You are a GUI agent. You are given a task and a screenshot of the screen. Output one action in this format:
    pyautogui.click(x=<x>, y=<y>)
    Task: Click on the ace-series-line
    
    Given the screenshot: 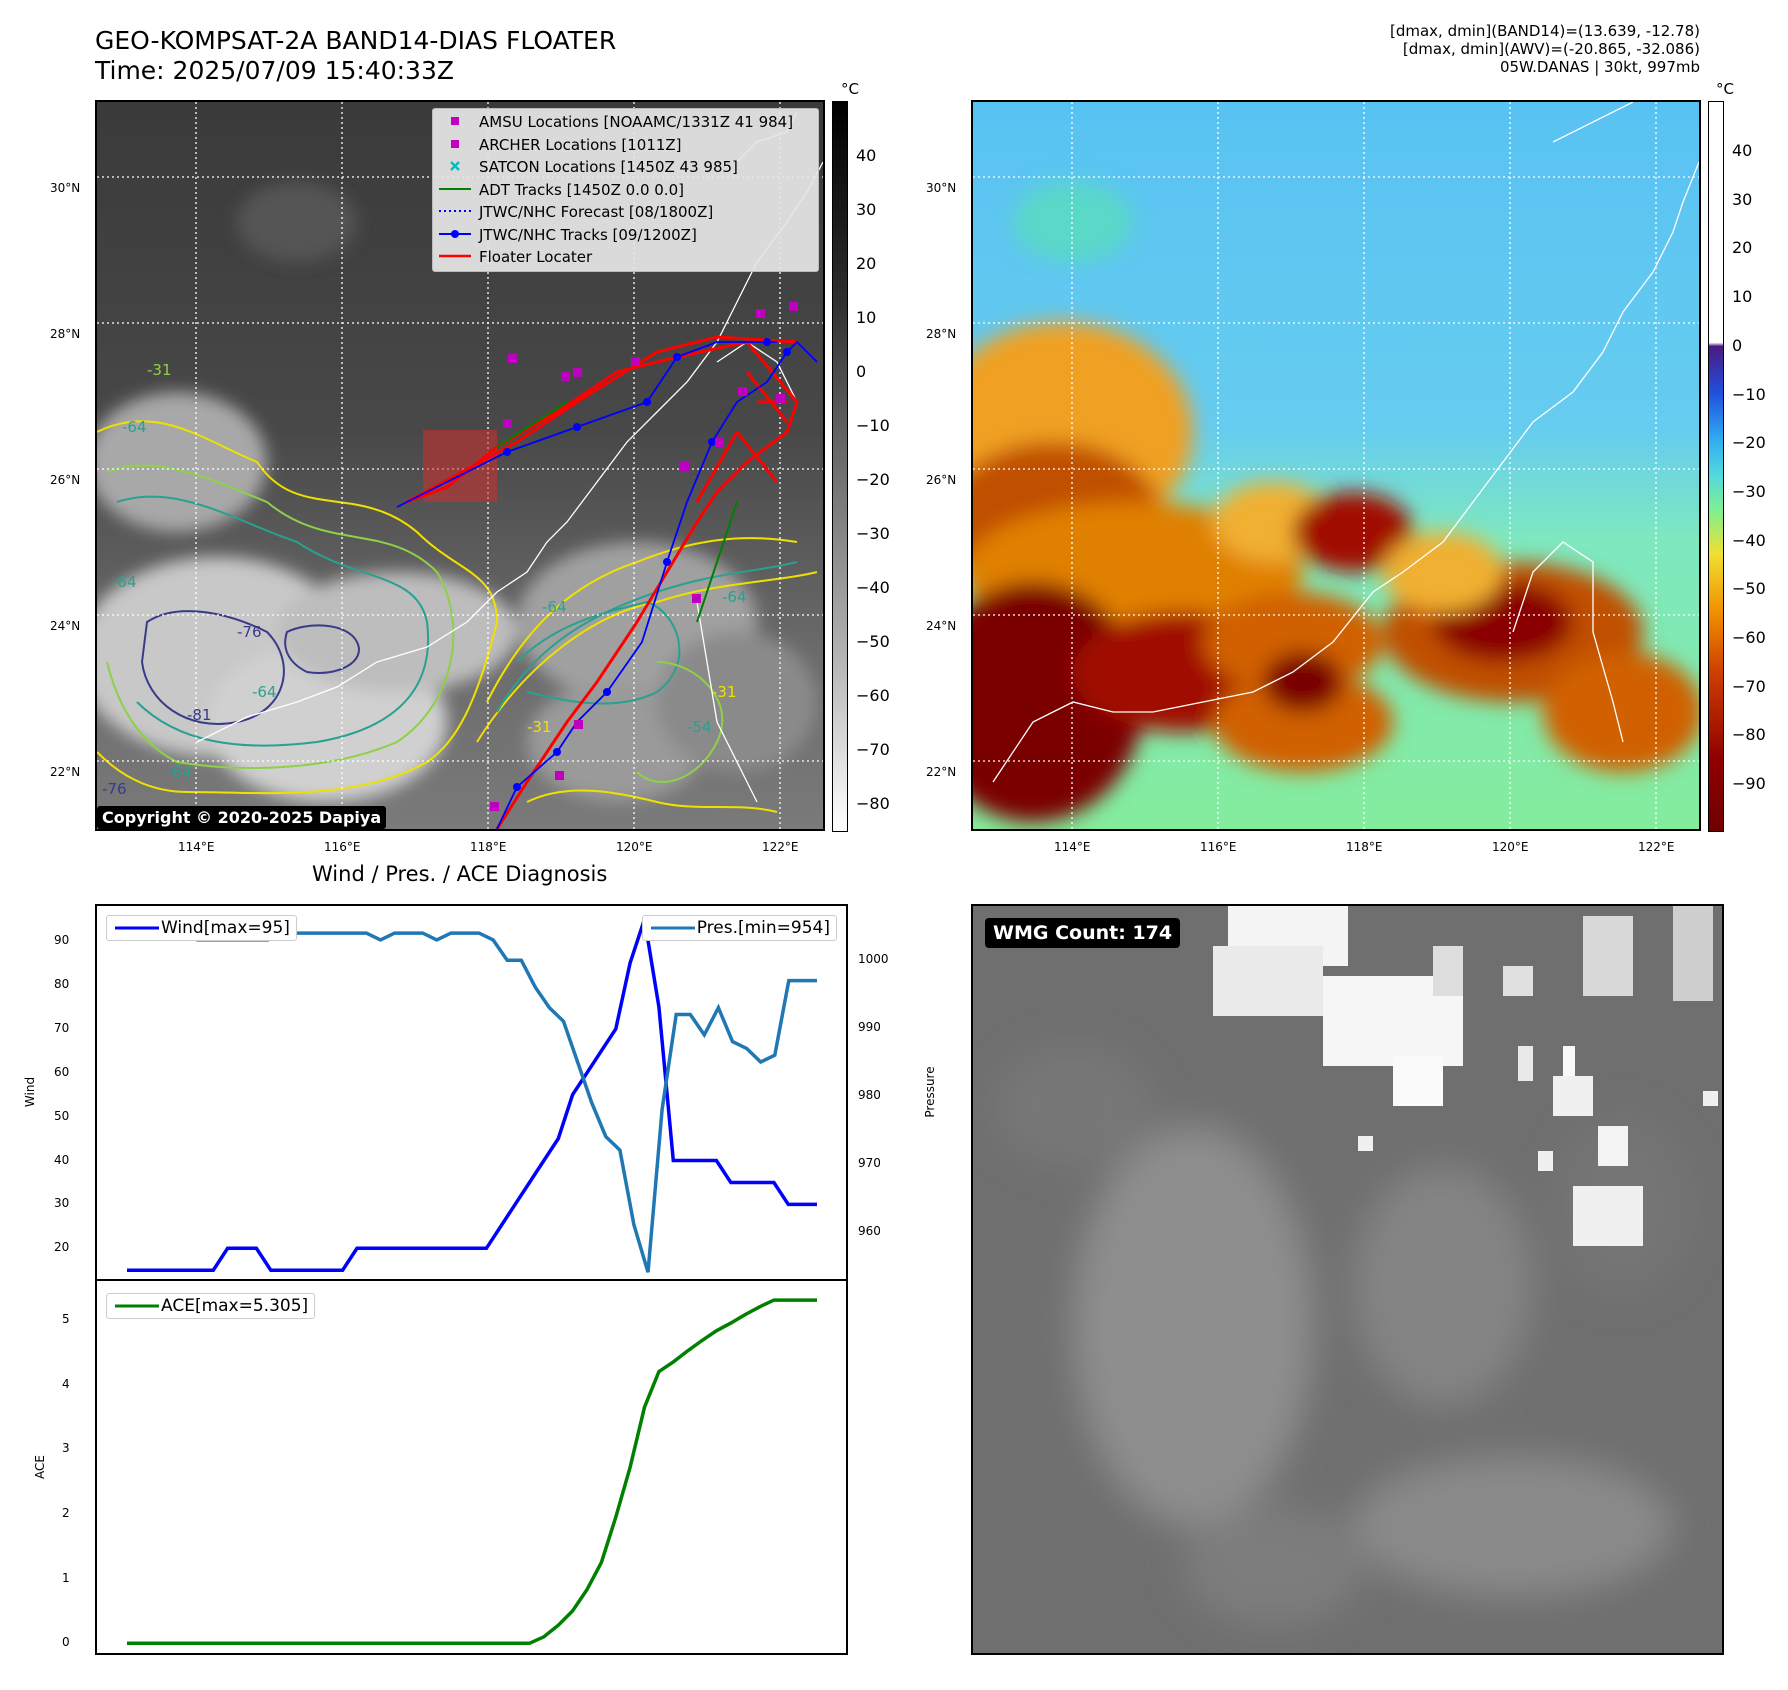 What is the action you would take?
    pyautogui.click(x=472, y=1472)
    